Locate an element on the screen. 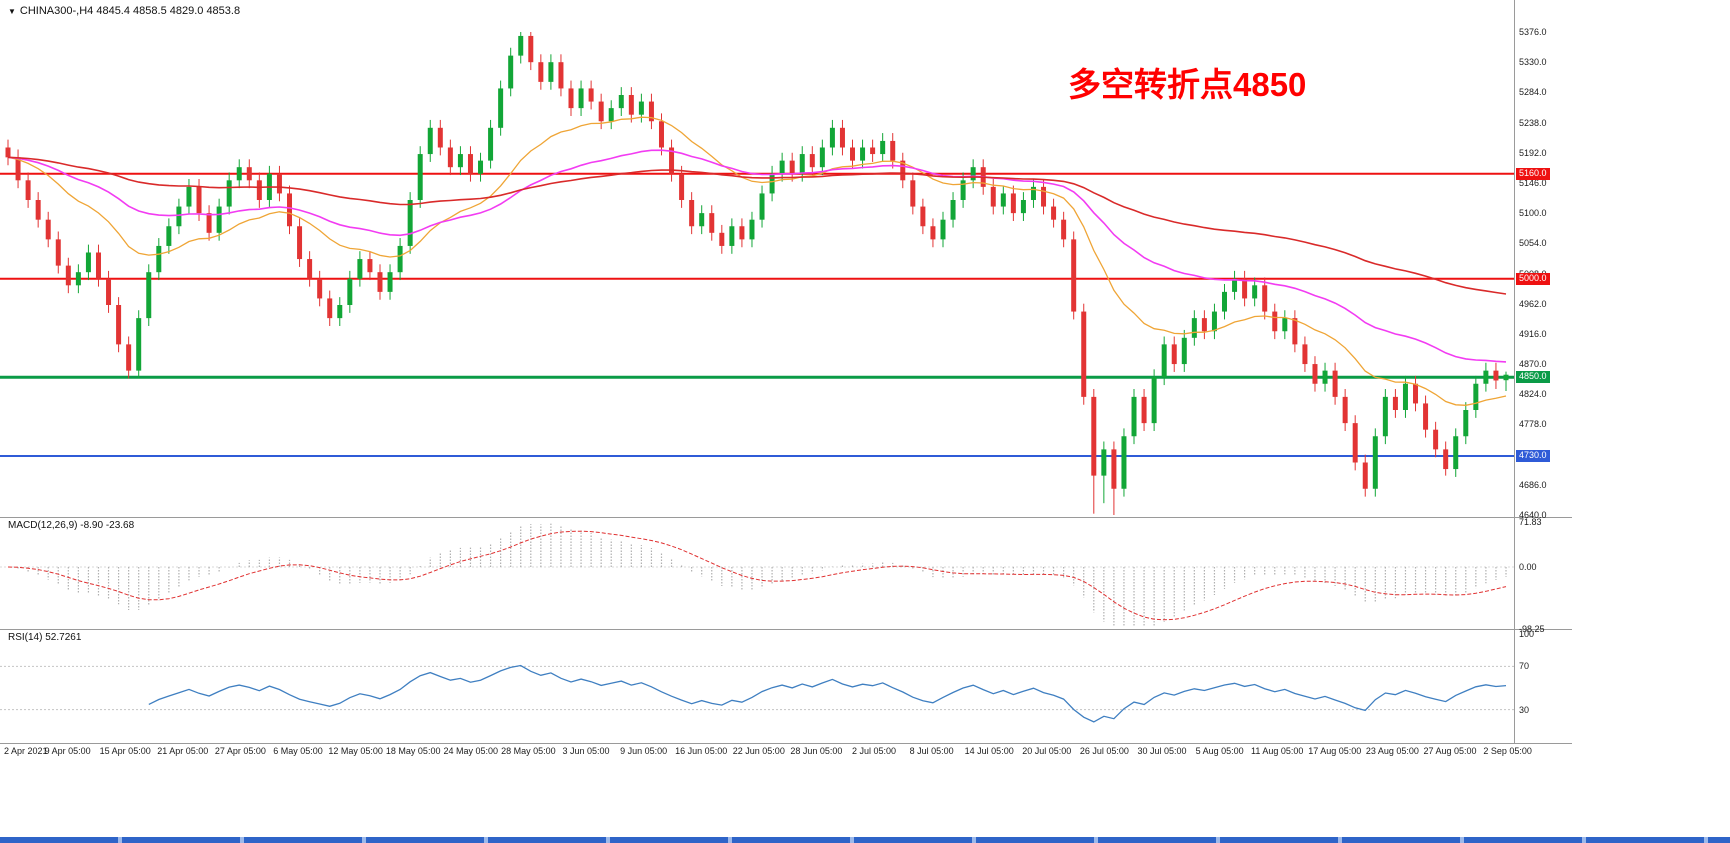 The height and width of the screenshot is (843, 1730). macd-tick-label: 71.83 is located at coordinates (1530, 521).